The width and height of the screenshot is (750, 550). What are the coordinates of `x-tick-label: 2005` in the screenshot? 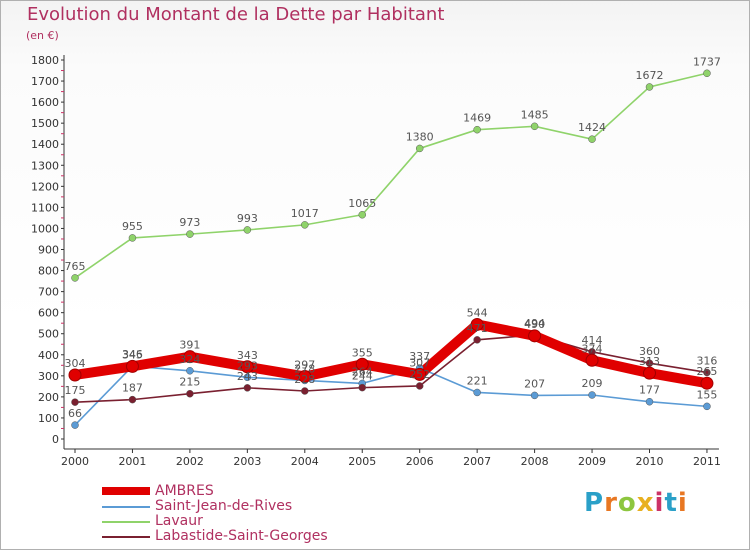 It's located at (362, 461).